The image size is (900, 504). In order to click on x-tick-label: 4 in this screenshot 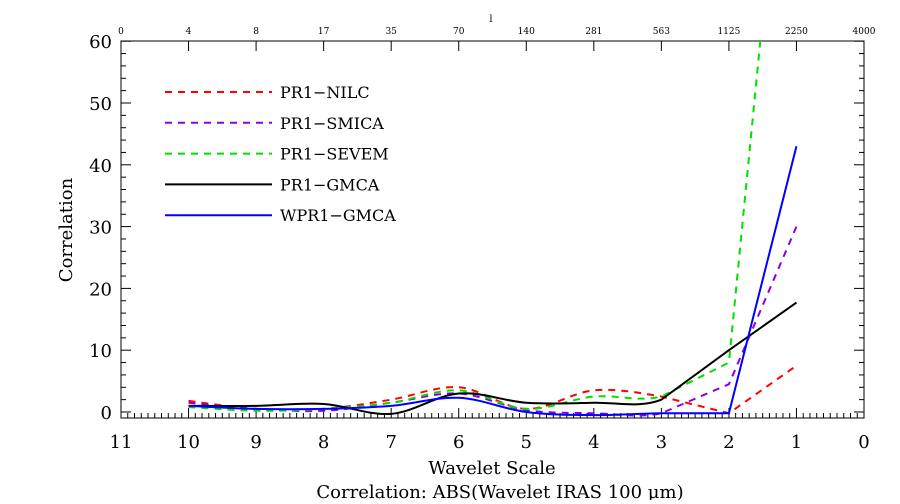, I will do `click(593, 442)`.